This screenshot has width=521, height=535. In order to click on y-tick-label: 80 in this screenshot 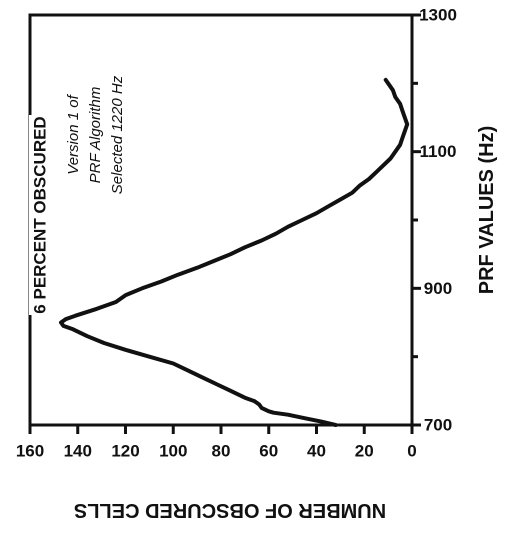, I will do `click(221, 451)`.